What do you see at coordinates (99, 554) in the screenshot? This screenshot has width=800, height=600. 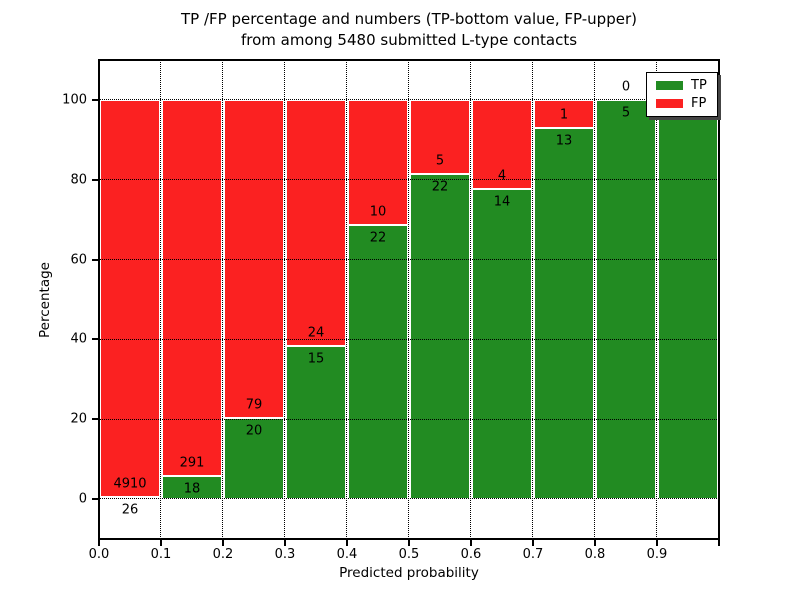 I see `x-tick-label: 0.0` at bounding box center [99, 554].